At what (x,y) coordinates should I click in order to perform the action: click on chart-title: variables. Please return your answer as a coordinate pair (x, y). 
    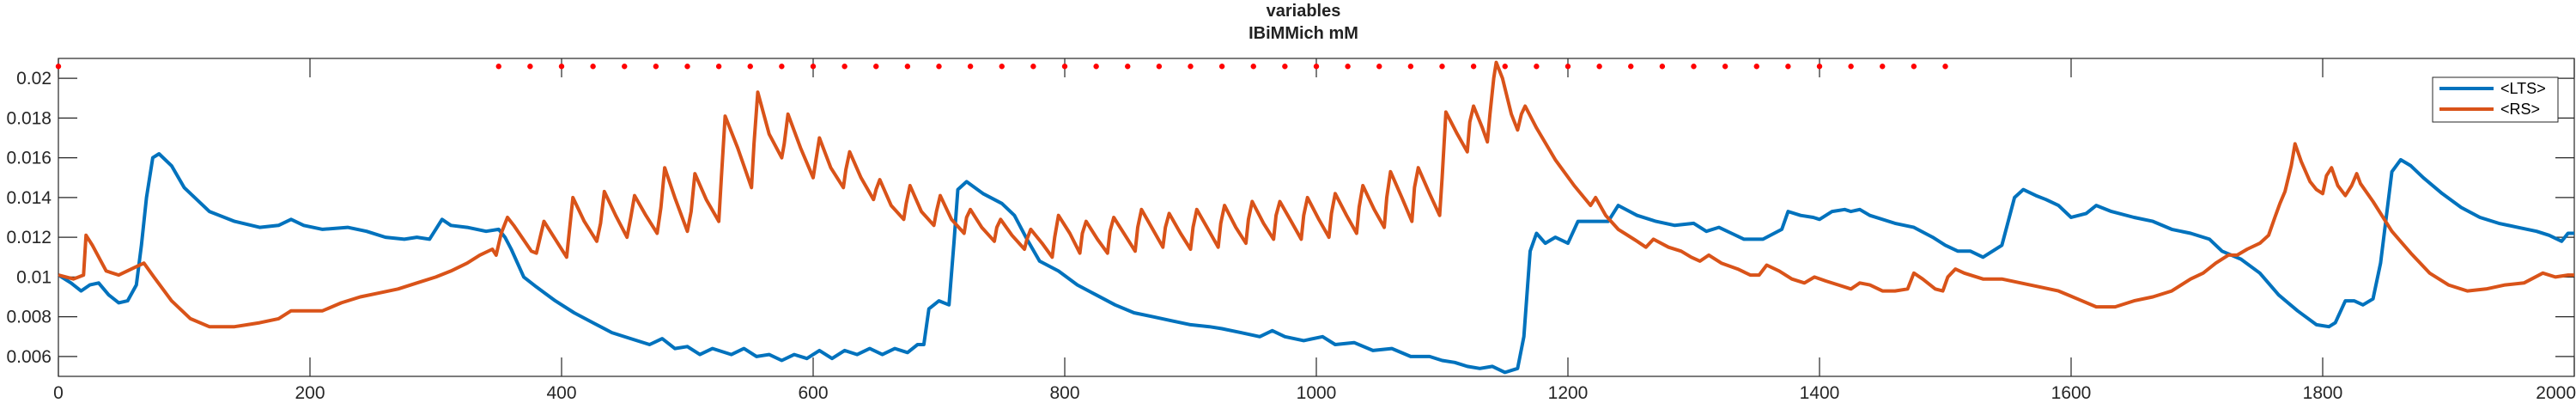
    Looking at the image, I should click on (1304, 11).